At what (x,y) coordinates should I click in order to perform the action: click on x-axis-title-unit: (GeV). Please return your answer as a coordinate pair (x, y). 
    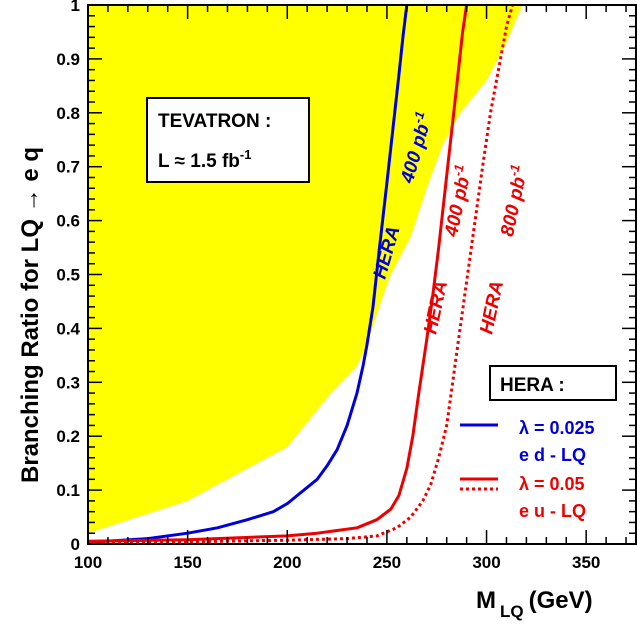
    Looking at the image, I should click on (561, 600).